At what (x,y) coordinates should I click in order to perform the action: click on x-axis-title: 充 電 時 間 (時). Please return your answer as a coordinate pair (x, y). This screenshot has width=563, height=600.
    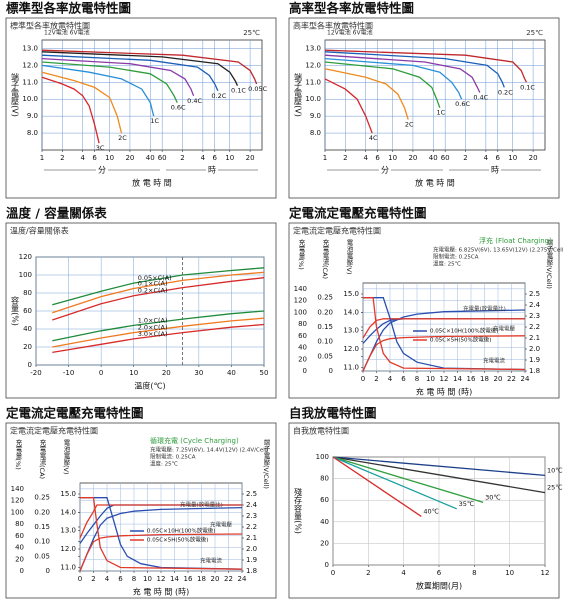
    Looking at the image, I should click on (444, 392).